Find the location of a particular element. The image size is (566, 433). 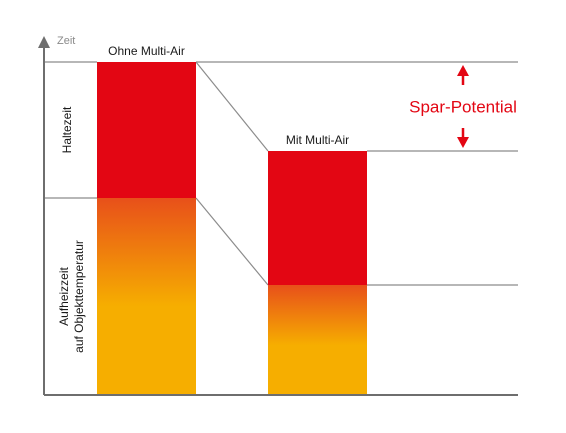

arrow-up-icon is located at coordinates (463, 70).